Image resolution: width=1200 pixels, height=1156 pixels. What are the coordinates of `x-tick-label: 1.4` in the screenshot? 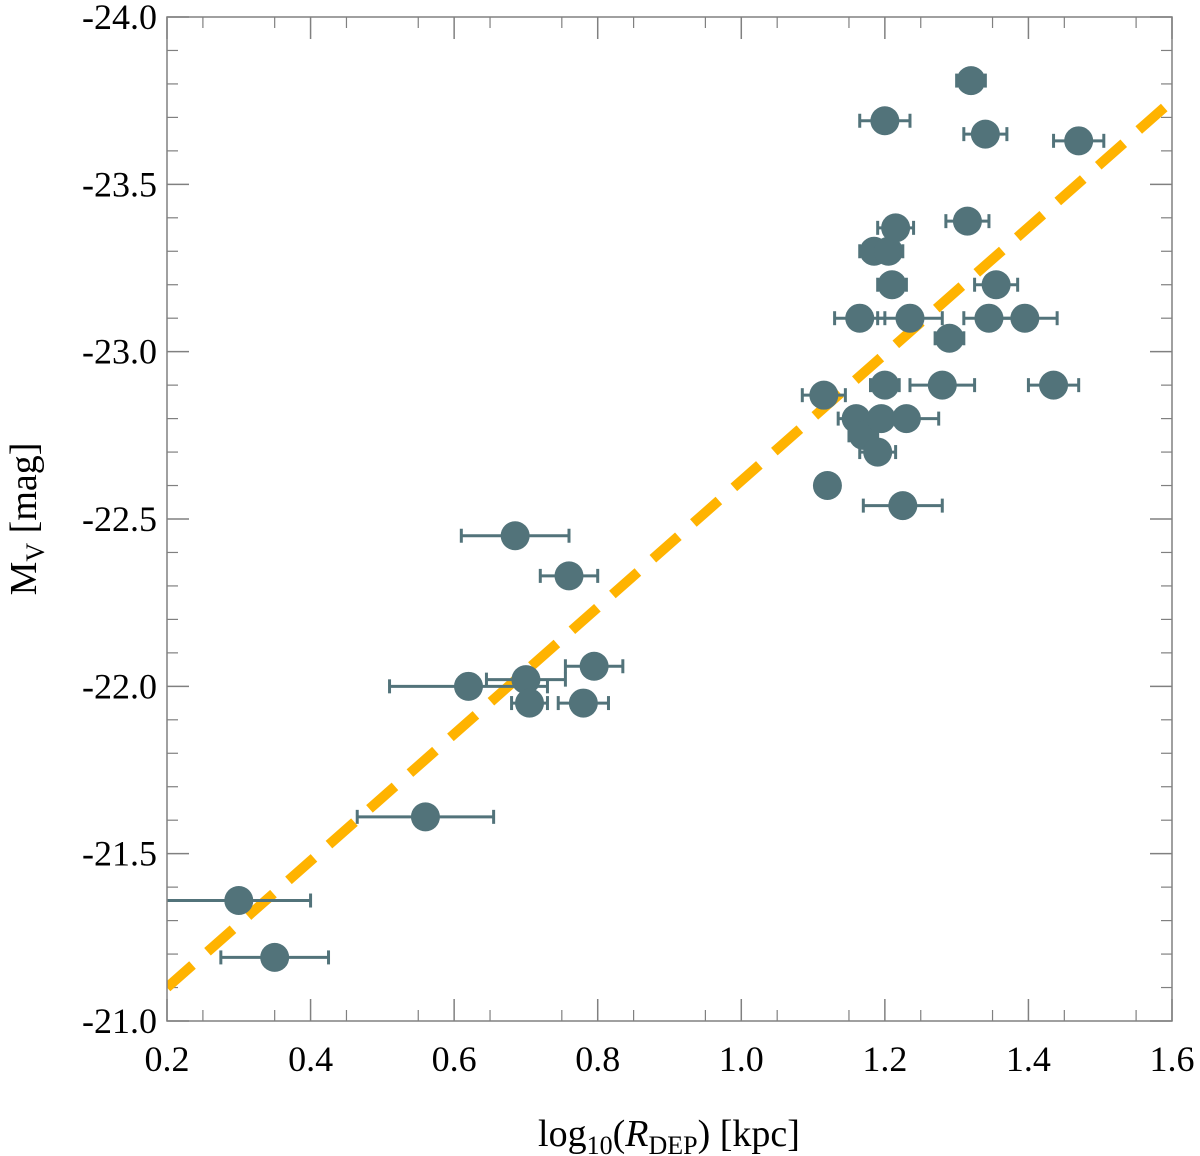 It's located at (1028, 1059).